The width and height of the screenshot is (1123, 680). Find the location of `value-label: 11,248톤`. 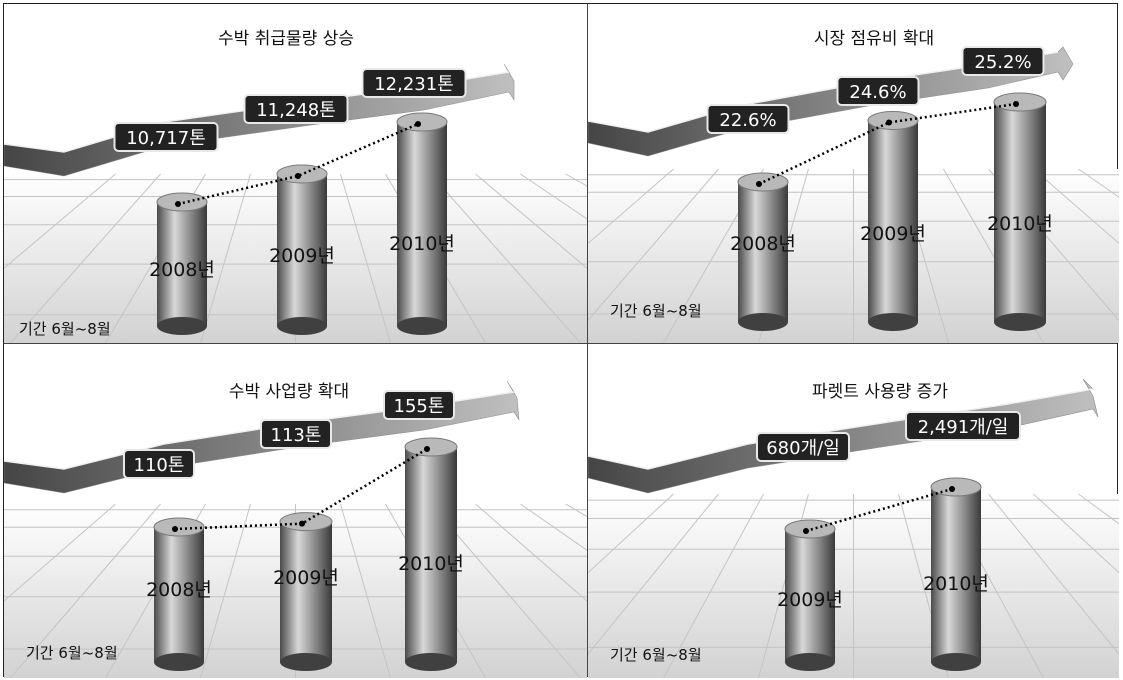

value-label: 11,248톤 is located at coordinates (296, 110).